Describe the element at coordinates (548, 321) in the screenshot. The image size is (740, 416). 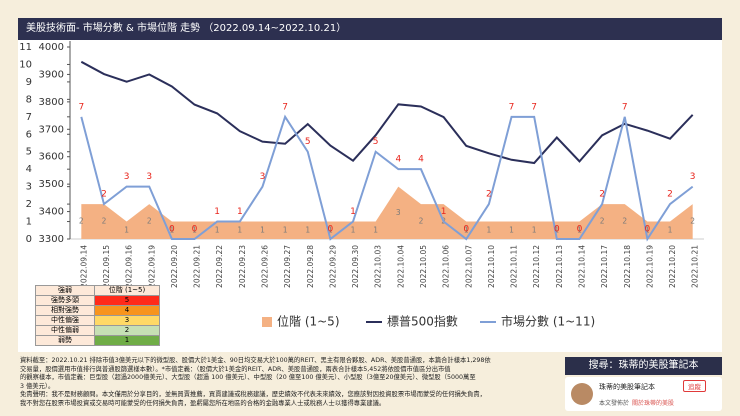
I see `legend-label: 市場分數 (1~11)` at that location.